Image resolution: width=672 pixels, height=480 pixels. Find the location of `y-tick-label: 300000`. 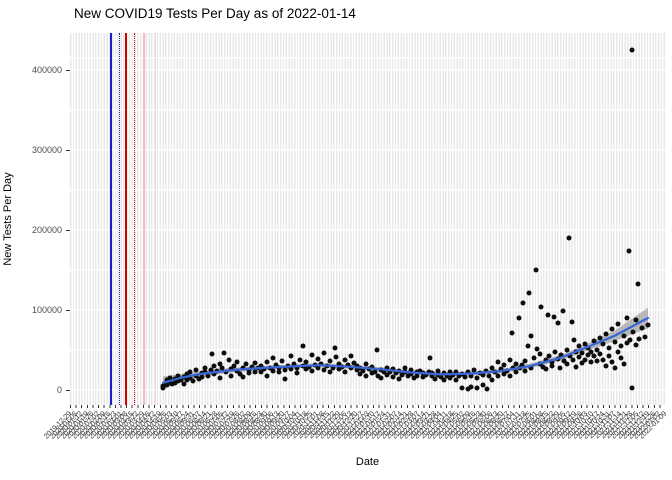

y-tick-label: 300000 is located at coordinates (46, 150).